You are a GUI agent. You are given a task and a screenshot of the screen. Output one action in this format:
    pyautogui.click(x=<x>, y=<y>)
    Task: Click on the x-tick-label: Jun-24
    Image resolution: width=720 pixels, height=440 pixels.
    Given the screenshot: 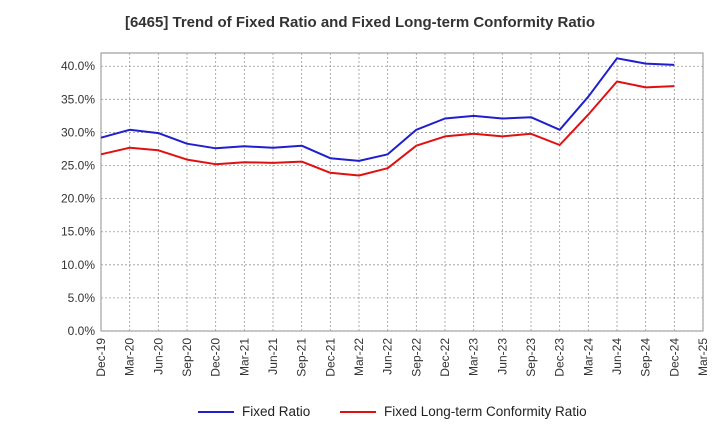 What is the action you would take?
    pyautogui.click(x=617, y=356)
    